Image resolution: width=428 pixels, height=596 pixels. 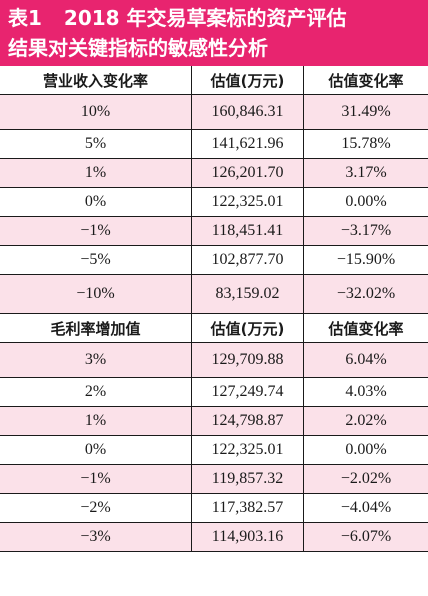 I want to click on table-cell: −10%, so click(x=96, y=294).